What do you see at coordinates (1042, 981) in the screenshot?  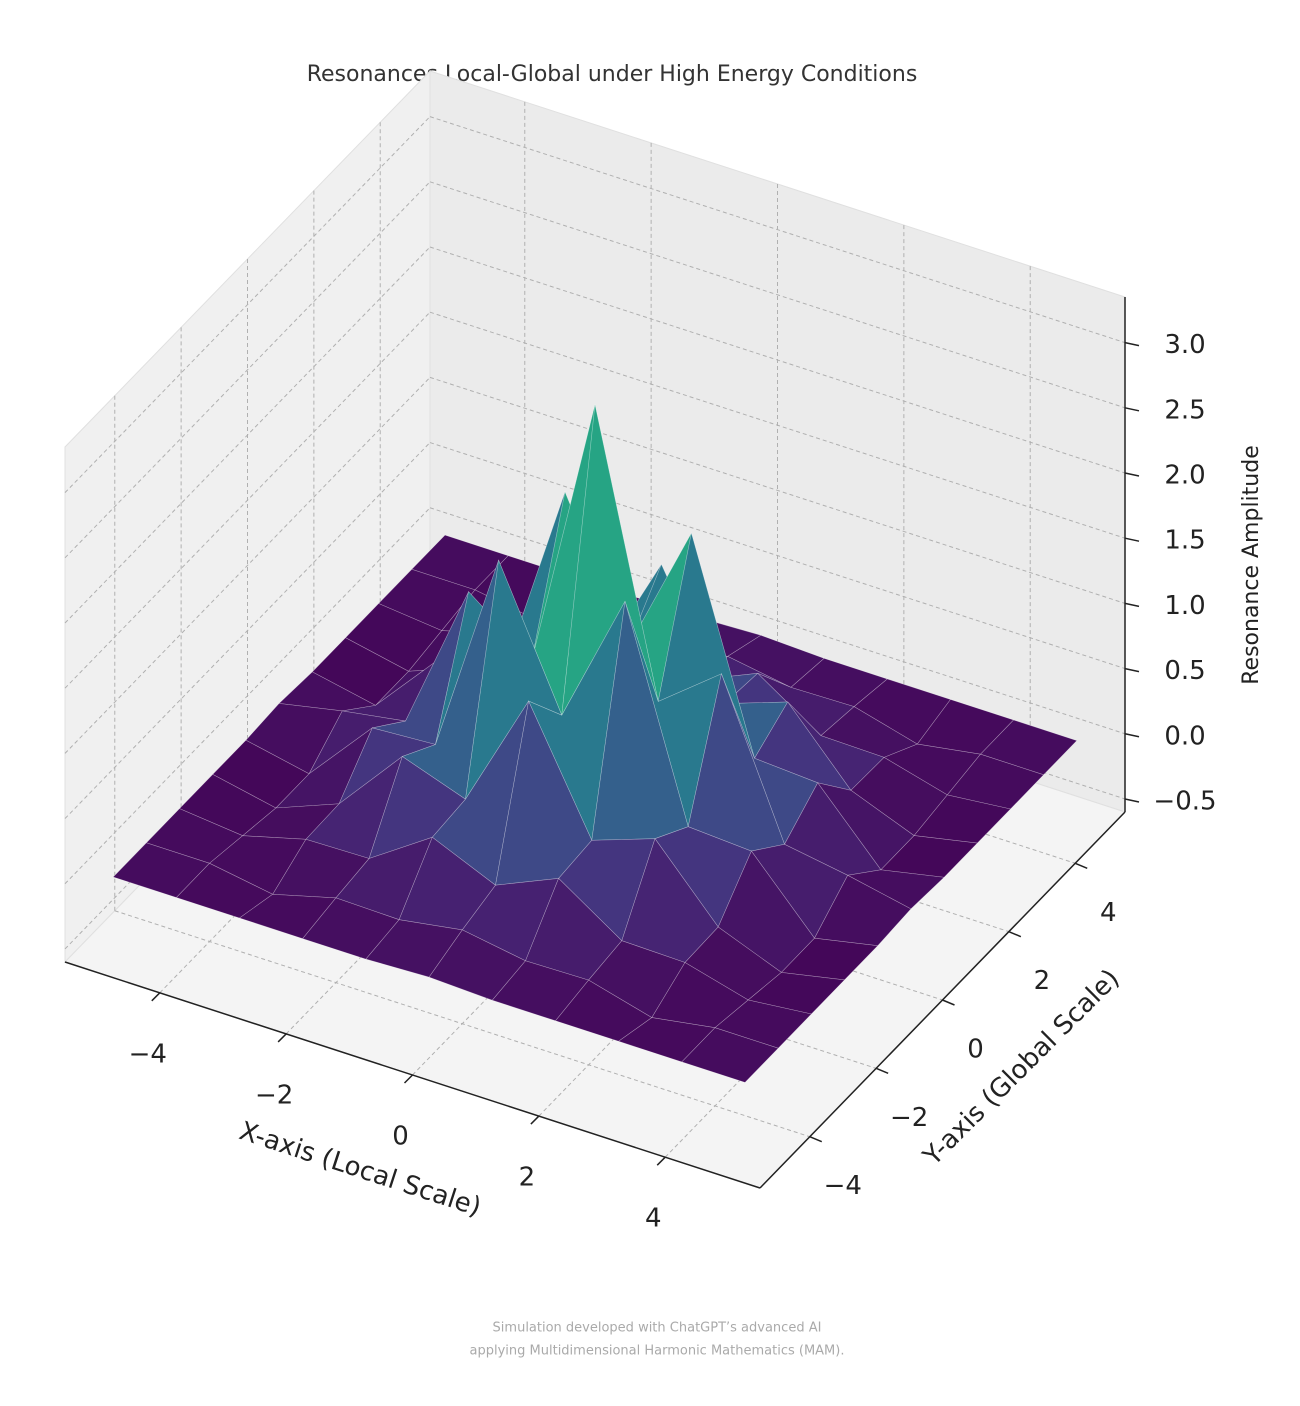 I see `y-tick-label: 2` at bounding box center [1042, 981].